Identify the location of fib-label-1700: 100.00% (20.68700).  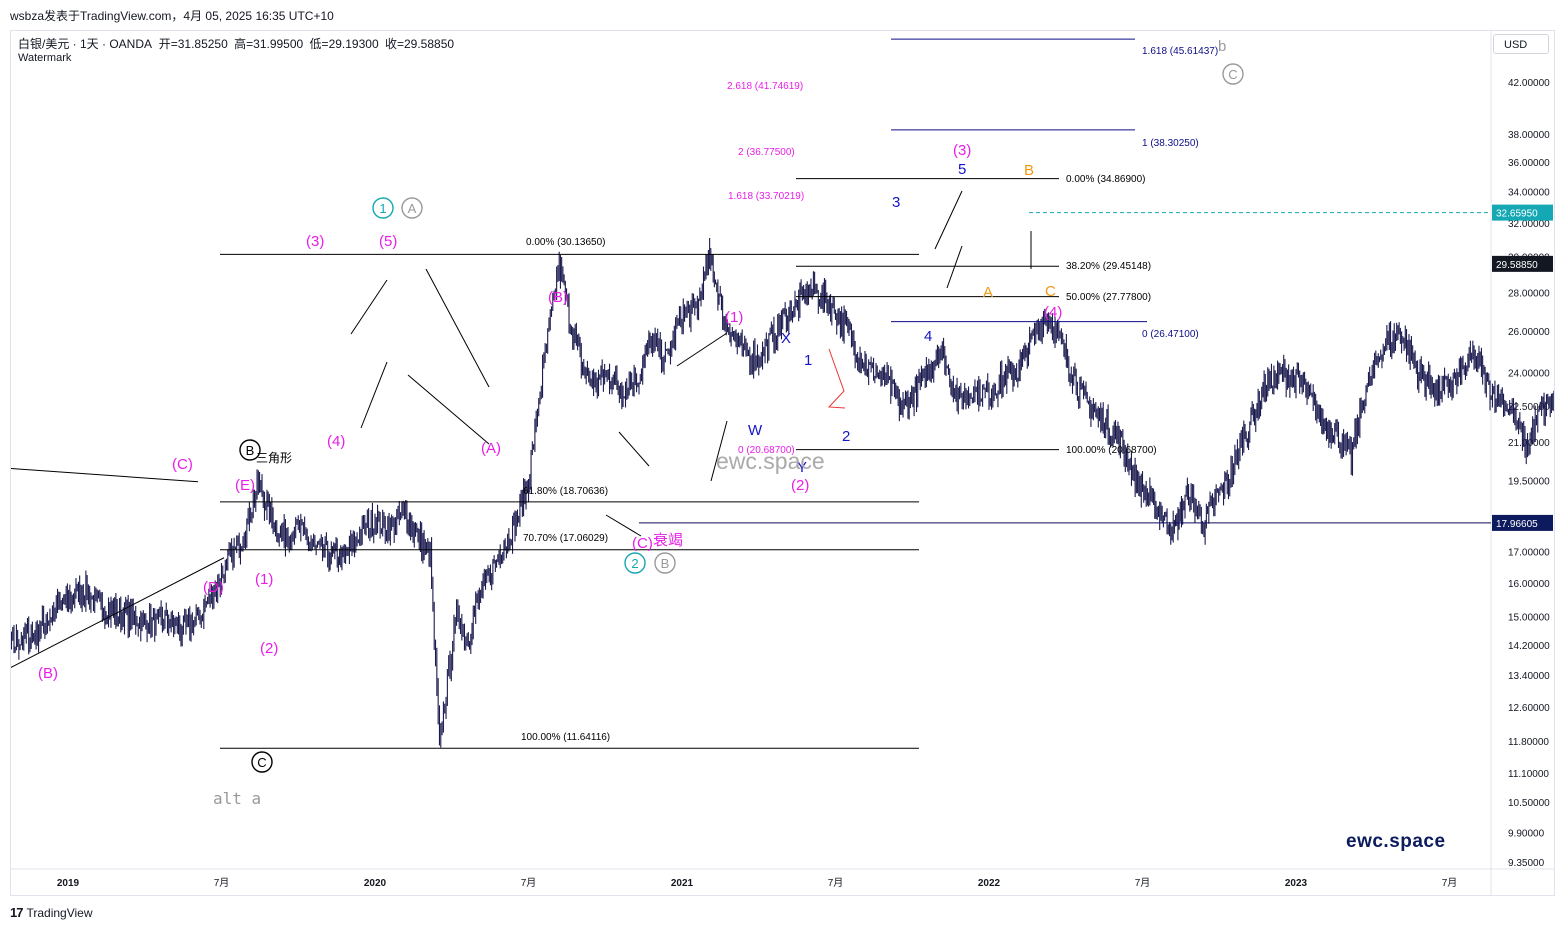
(1111, 450).